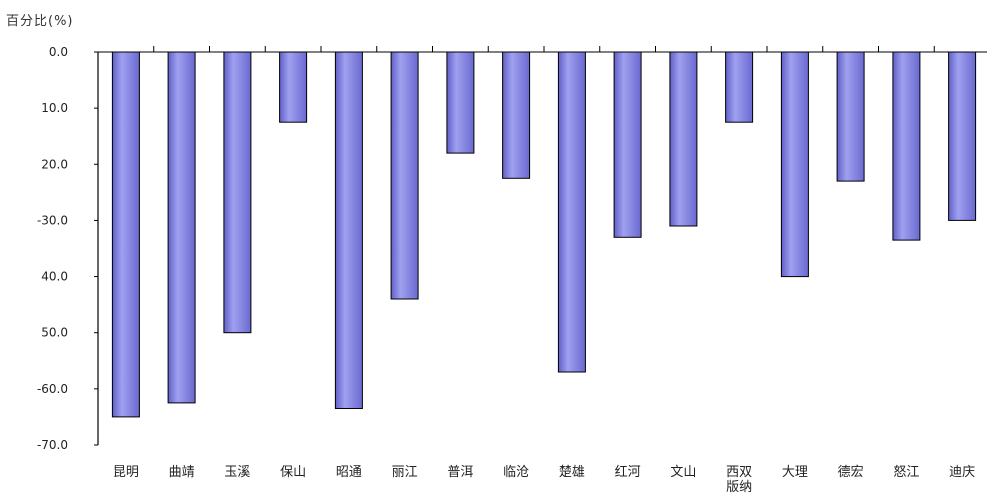 The height and width of the screenshot is (500, 987). What do you see at coordinates (906, 472) in the screenshot?
I see `x-tick-label: 怒江` at bounding box center [906, 472].